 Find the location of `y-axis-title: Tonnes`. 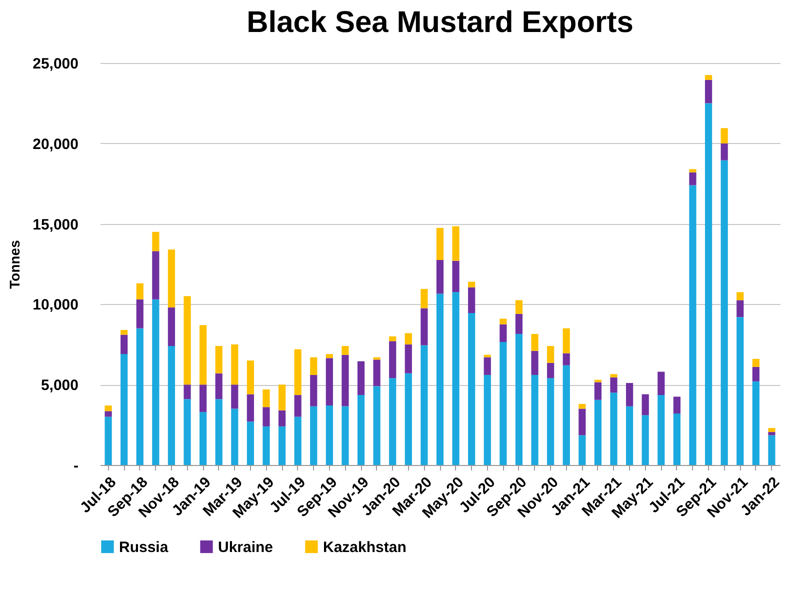

y-axis-title: Tonnes is located at coordinates (14, 264).